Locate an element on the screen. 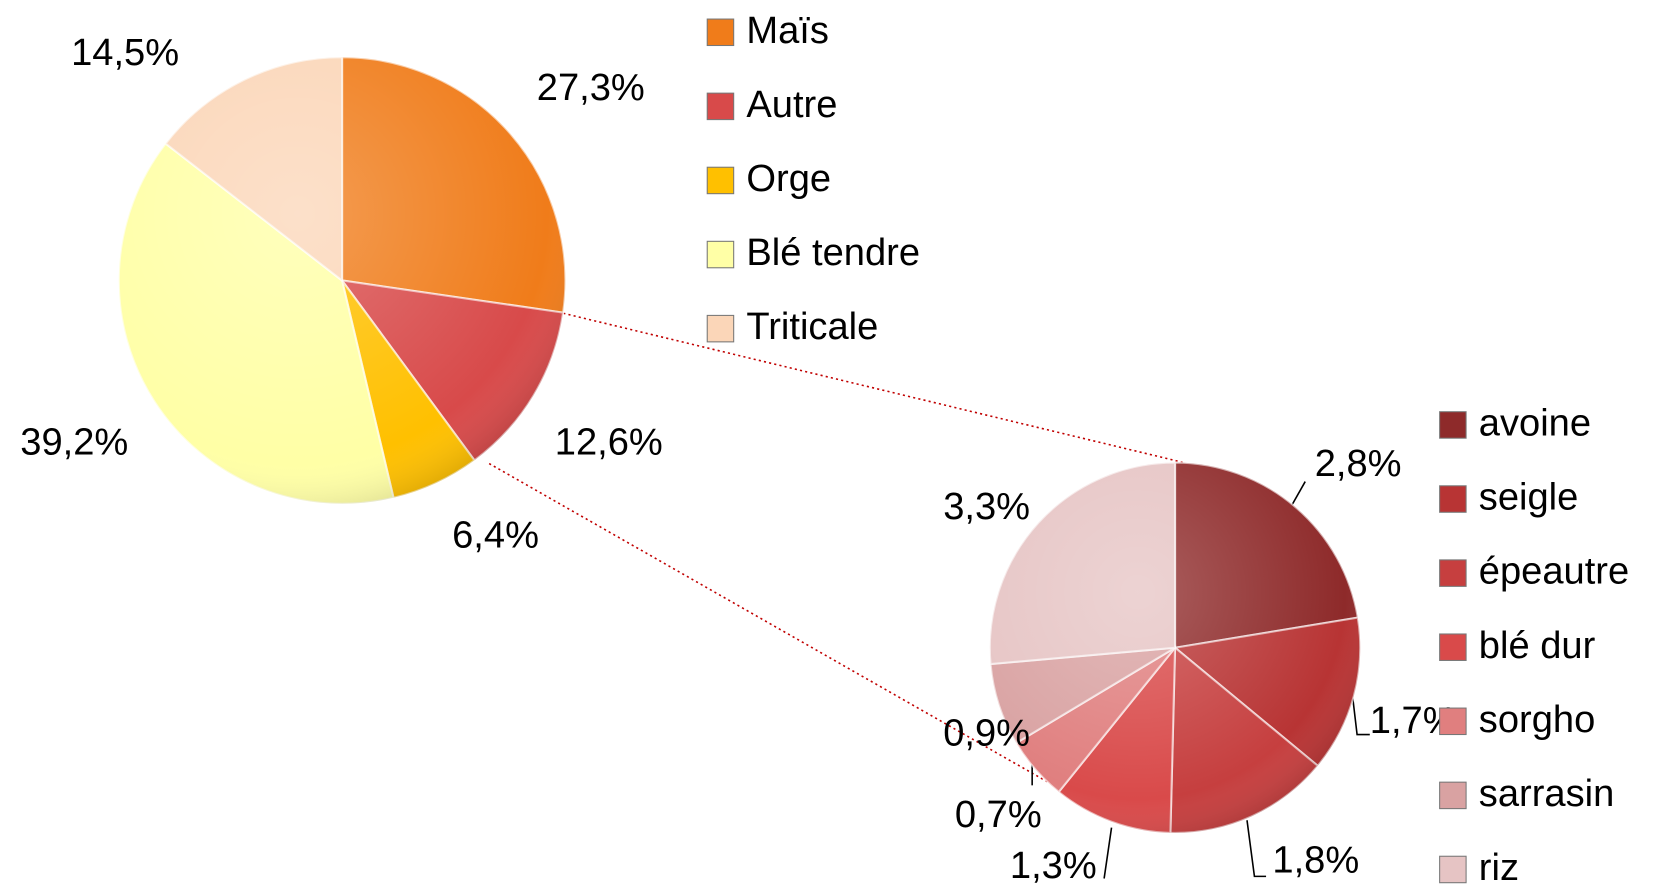 The image size is (1660, 888). data-label: 3,3% is located at coordinates (986, 507).